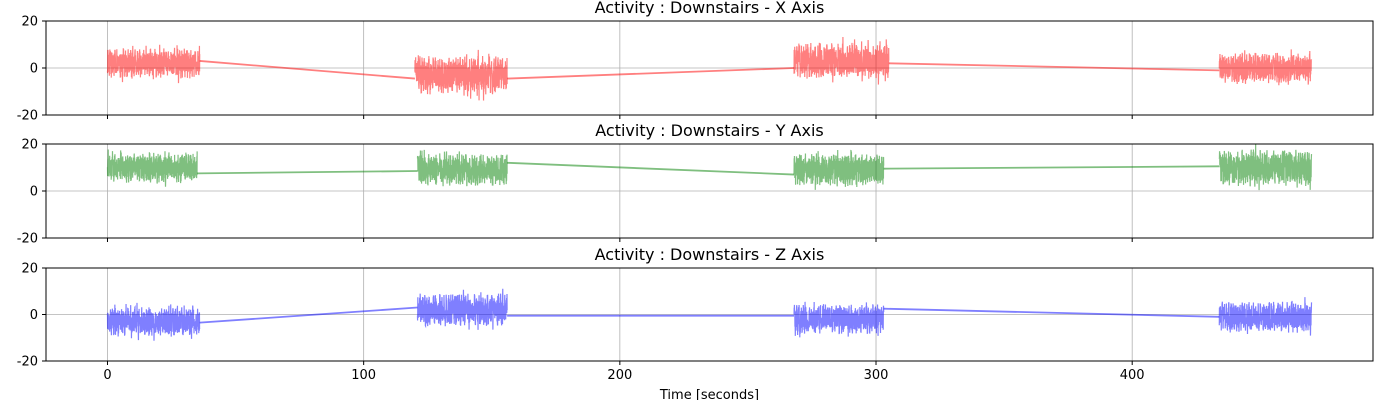  What do you see at coordinates (710, 8) in the screenshot?
I see `subplot-title: Activity : Downstairs - X Axis` at bounding box center [710, 8].